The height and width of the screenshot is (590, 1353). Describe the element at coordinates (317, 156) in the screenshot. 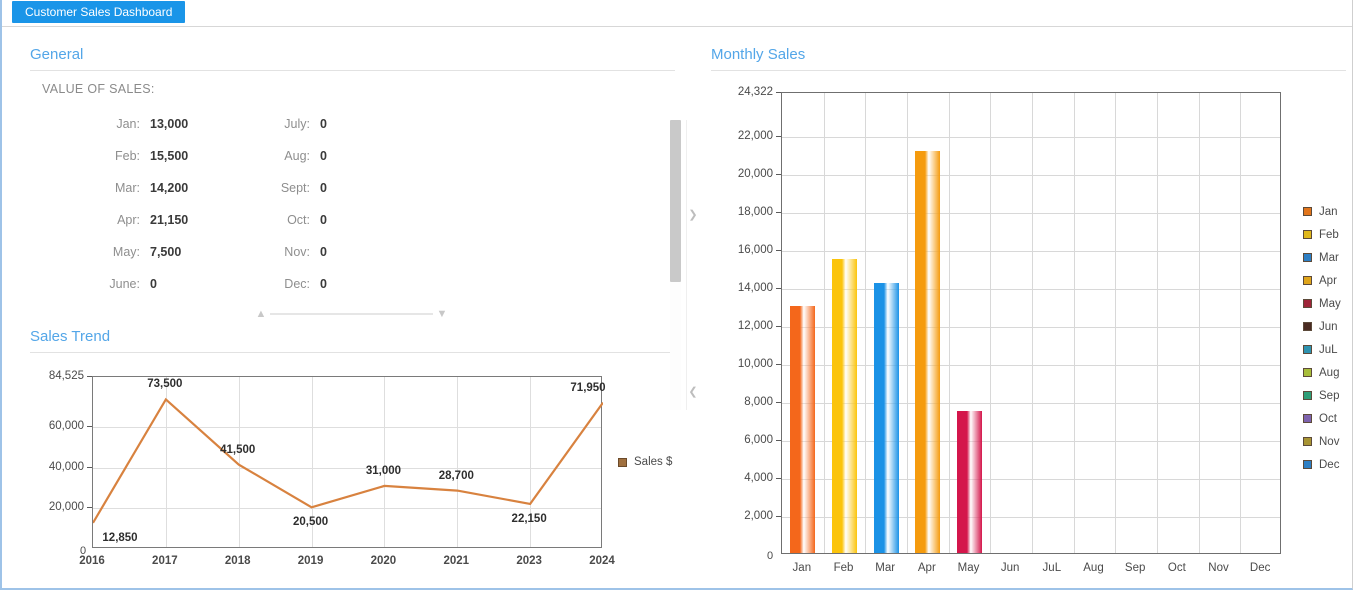

I see `value-cell: Aug: 0` at that location.